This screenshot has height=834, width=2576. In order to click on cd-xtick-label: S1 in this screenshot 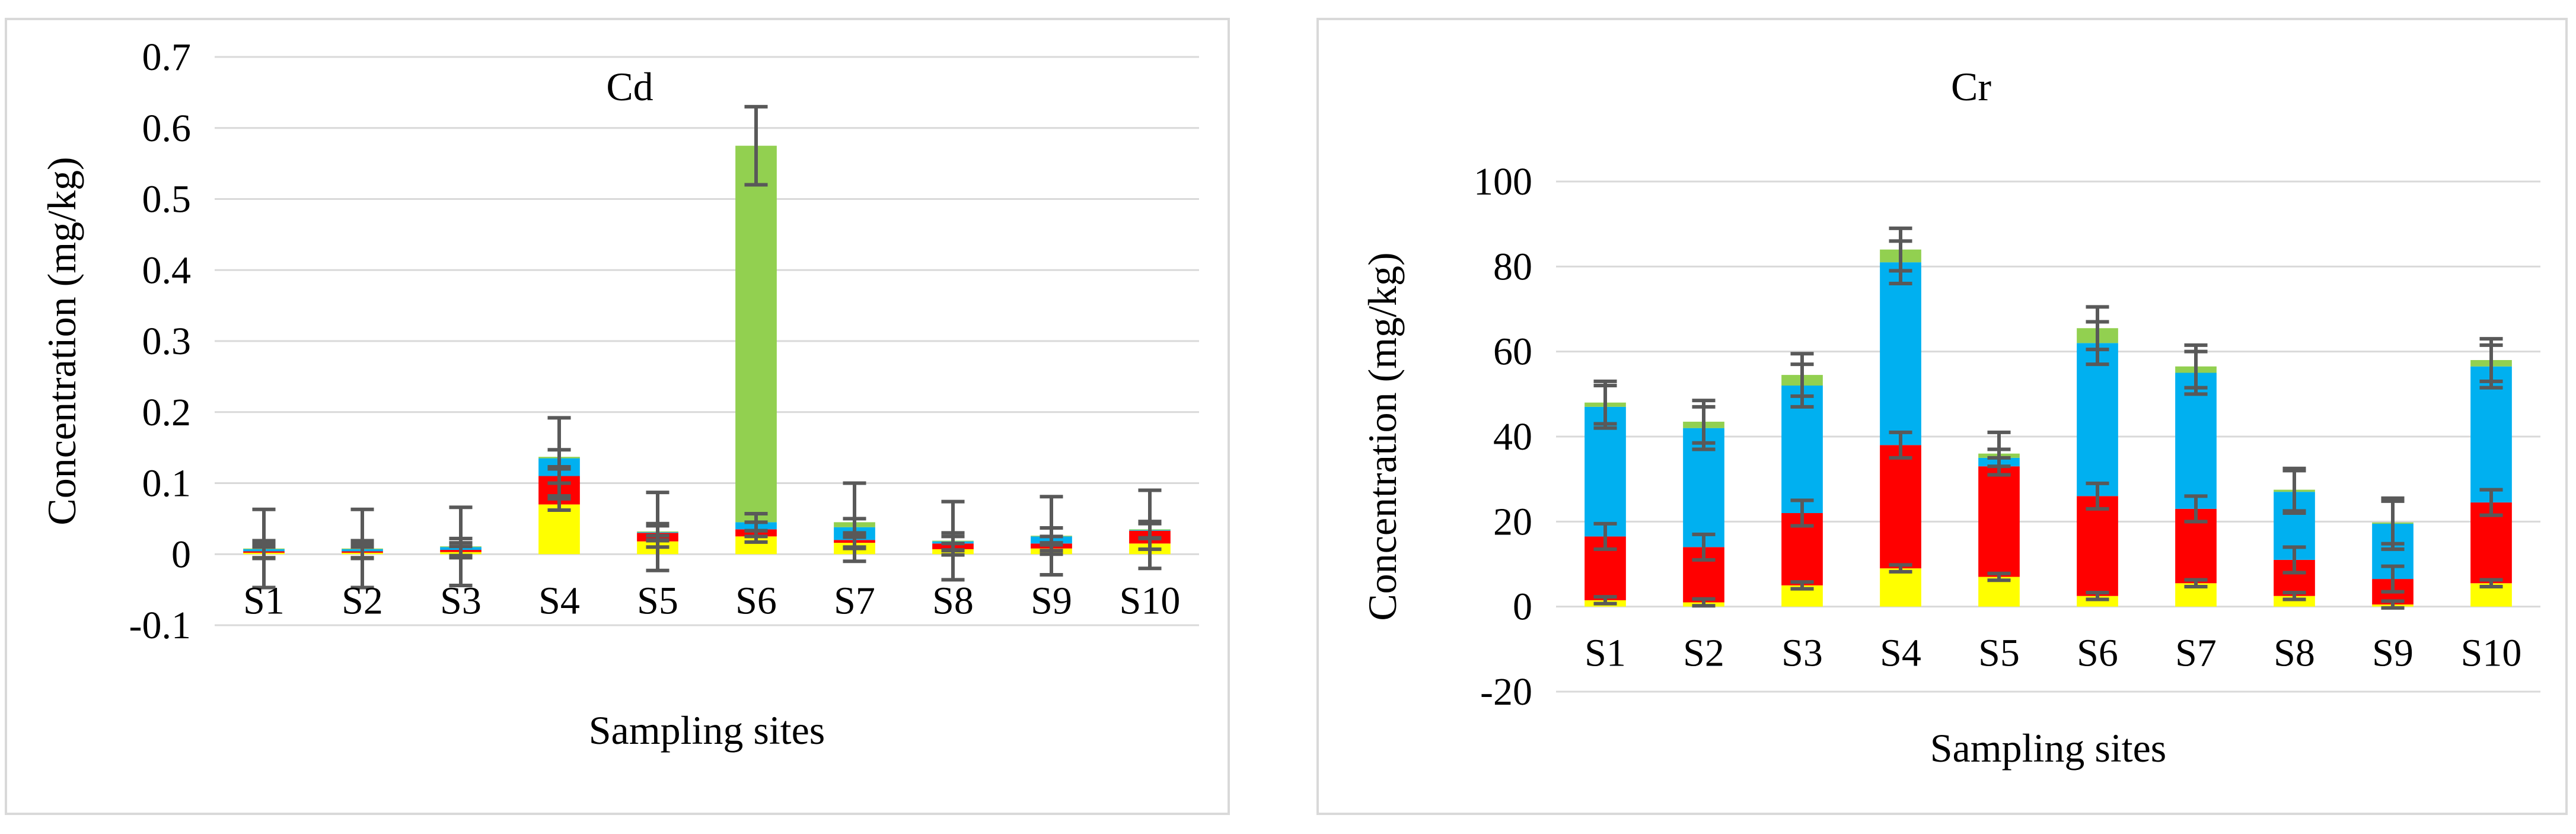, I will do `click(264, 600)`.